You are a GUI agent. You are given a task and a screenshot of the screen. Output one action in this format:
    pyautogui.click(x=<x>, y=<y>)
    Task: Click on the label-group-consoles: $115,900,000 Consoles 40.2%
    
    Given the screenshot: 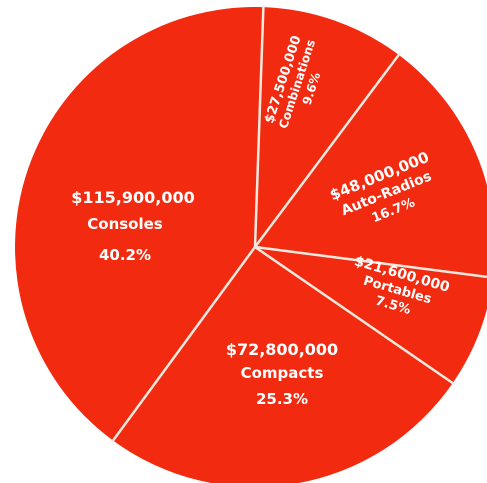 What is the action you would take?
    pyautogui.click(x=132, y=226)
    